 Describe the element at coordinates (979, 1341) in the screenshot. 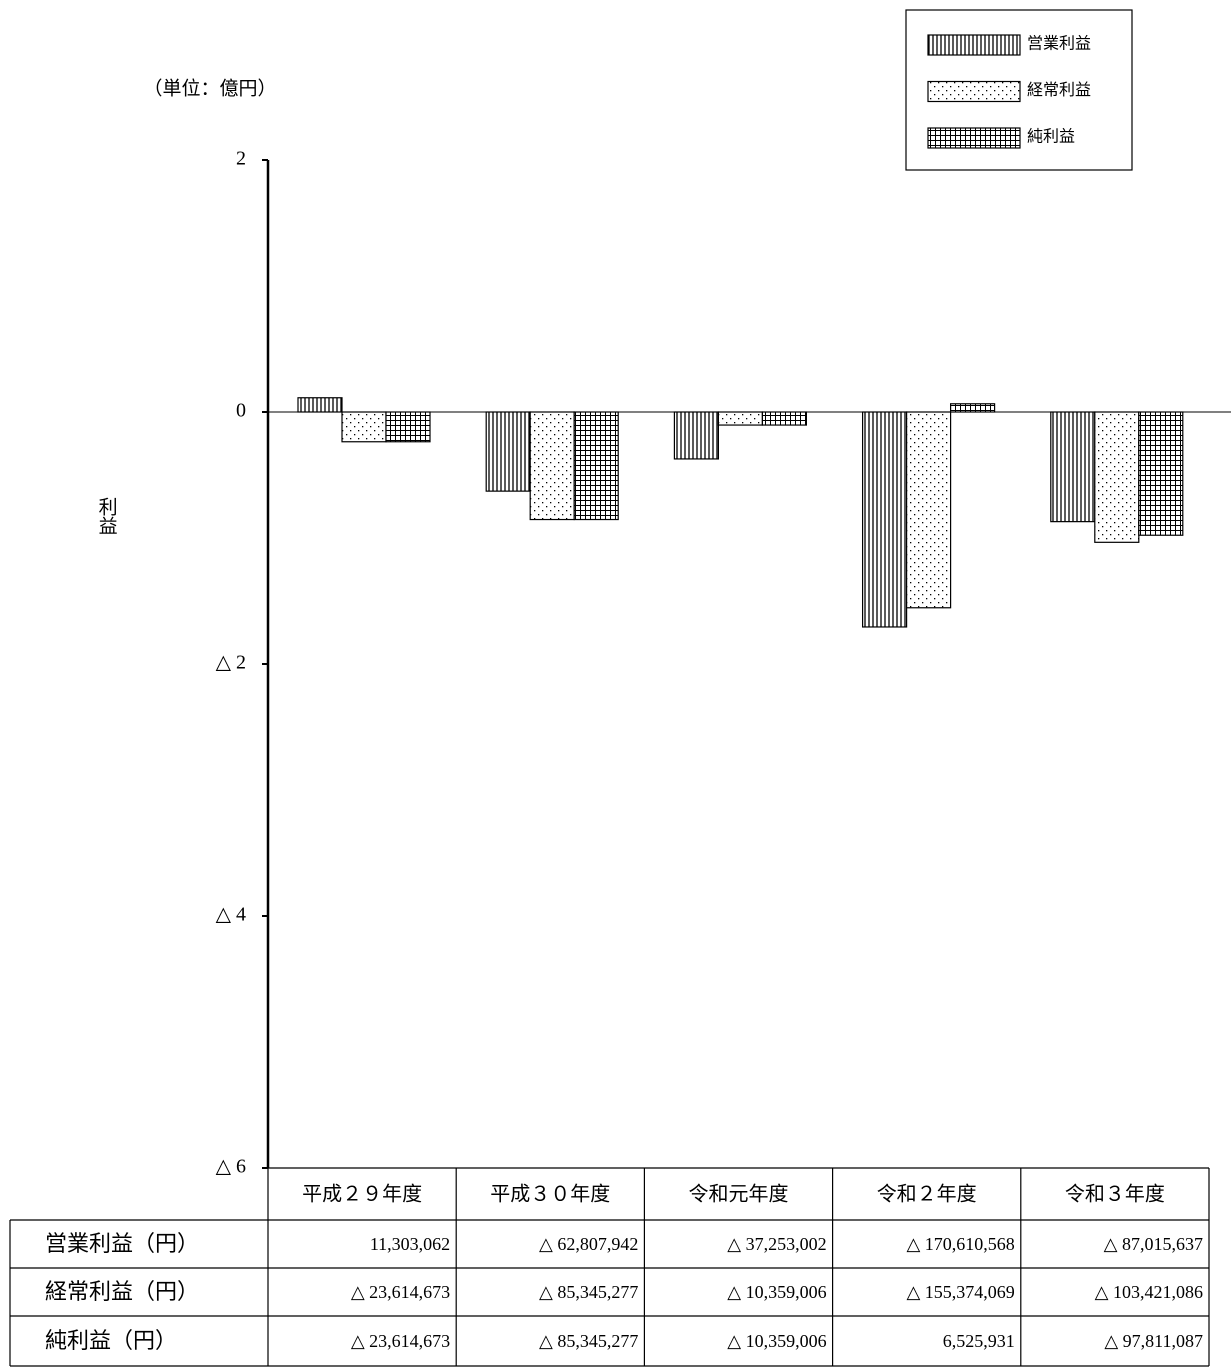

I see `table-value: 6,525,931` at that location.